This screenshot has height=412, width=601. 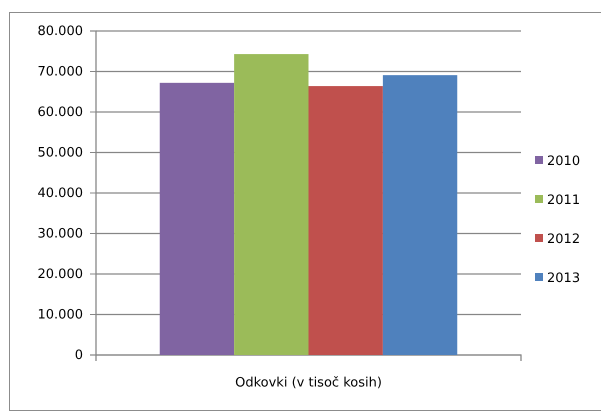 What do you see at coordinates (308, 383) in the screenshot?
I see `x-tick-label: Odkovki (v tisoč kosih)` at bounding box center [308, 383].